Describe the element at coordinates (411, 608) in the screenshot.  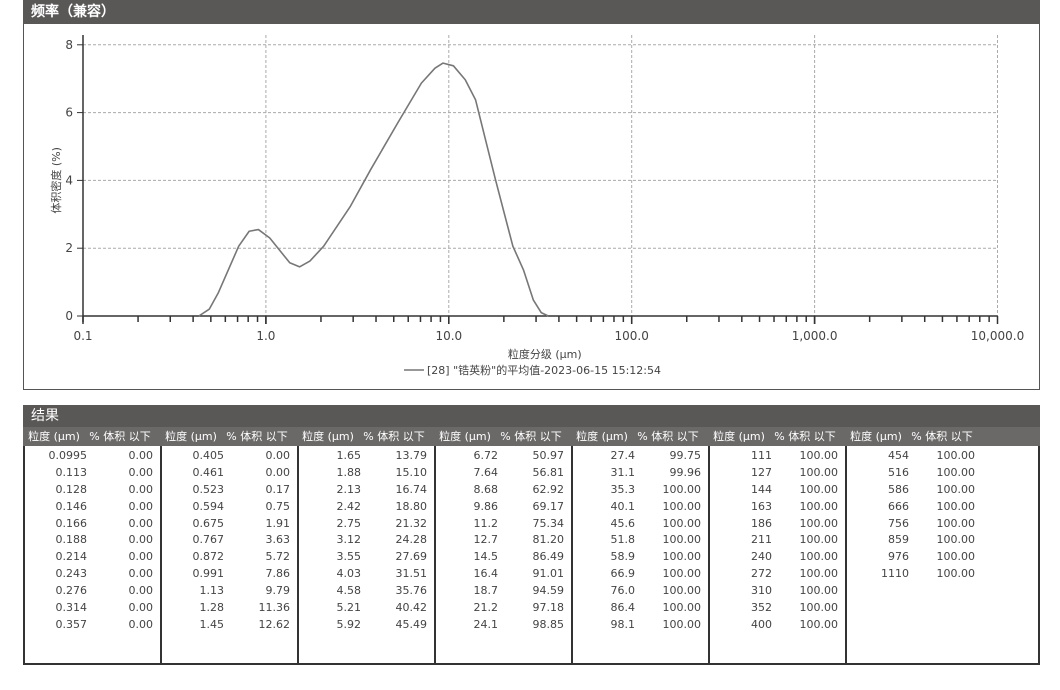
I see `pct-cell: 40.42` at that location.